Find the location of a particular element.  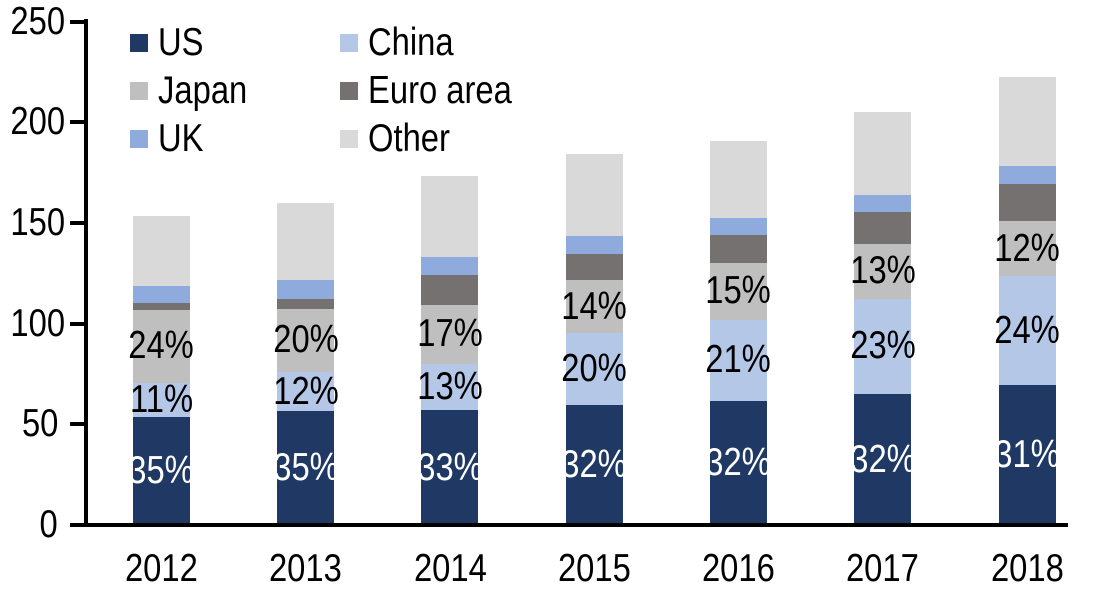

bar-segment-uk-2018 is located at coordinates (1027, 174).